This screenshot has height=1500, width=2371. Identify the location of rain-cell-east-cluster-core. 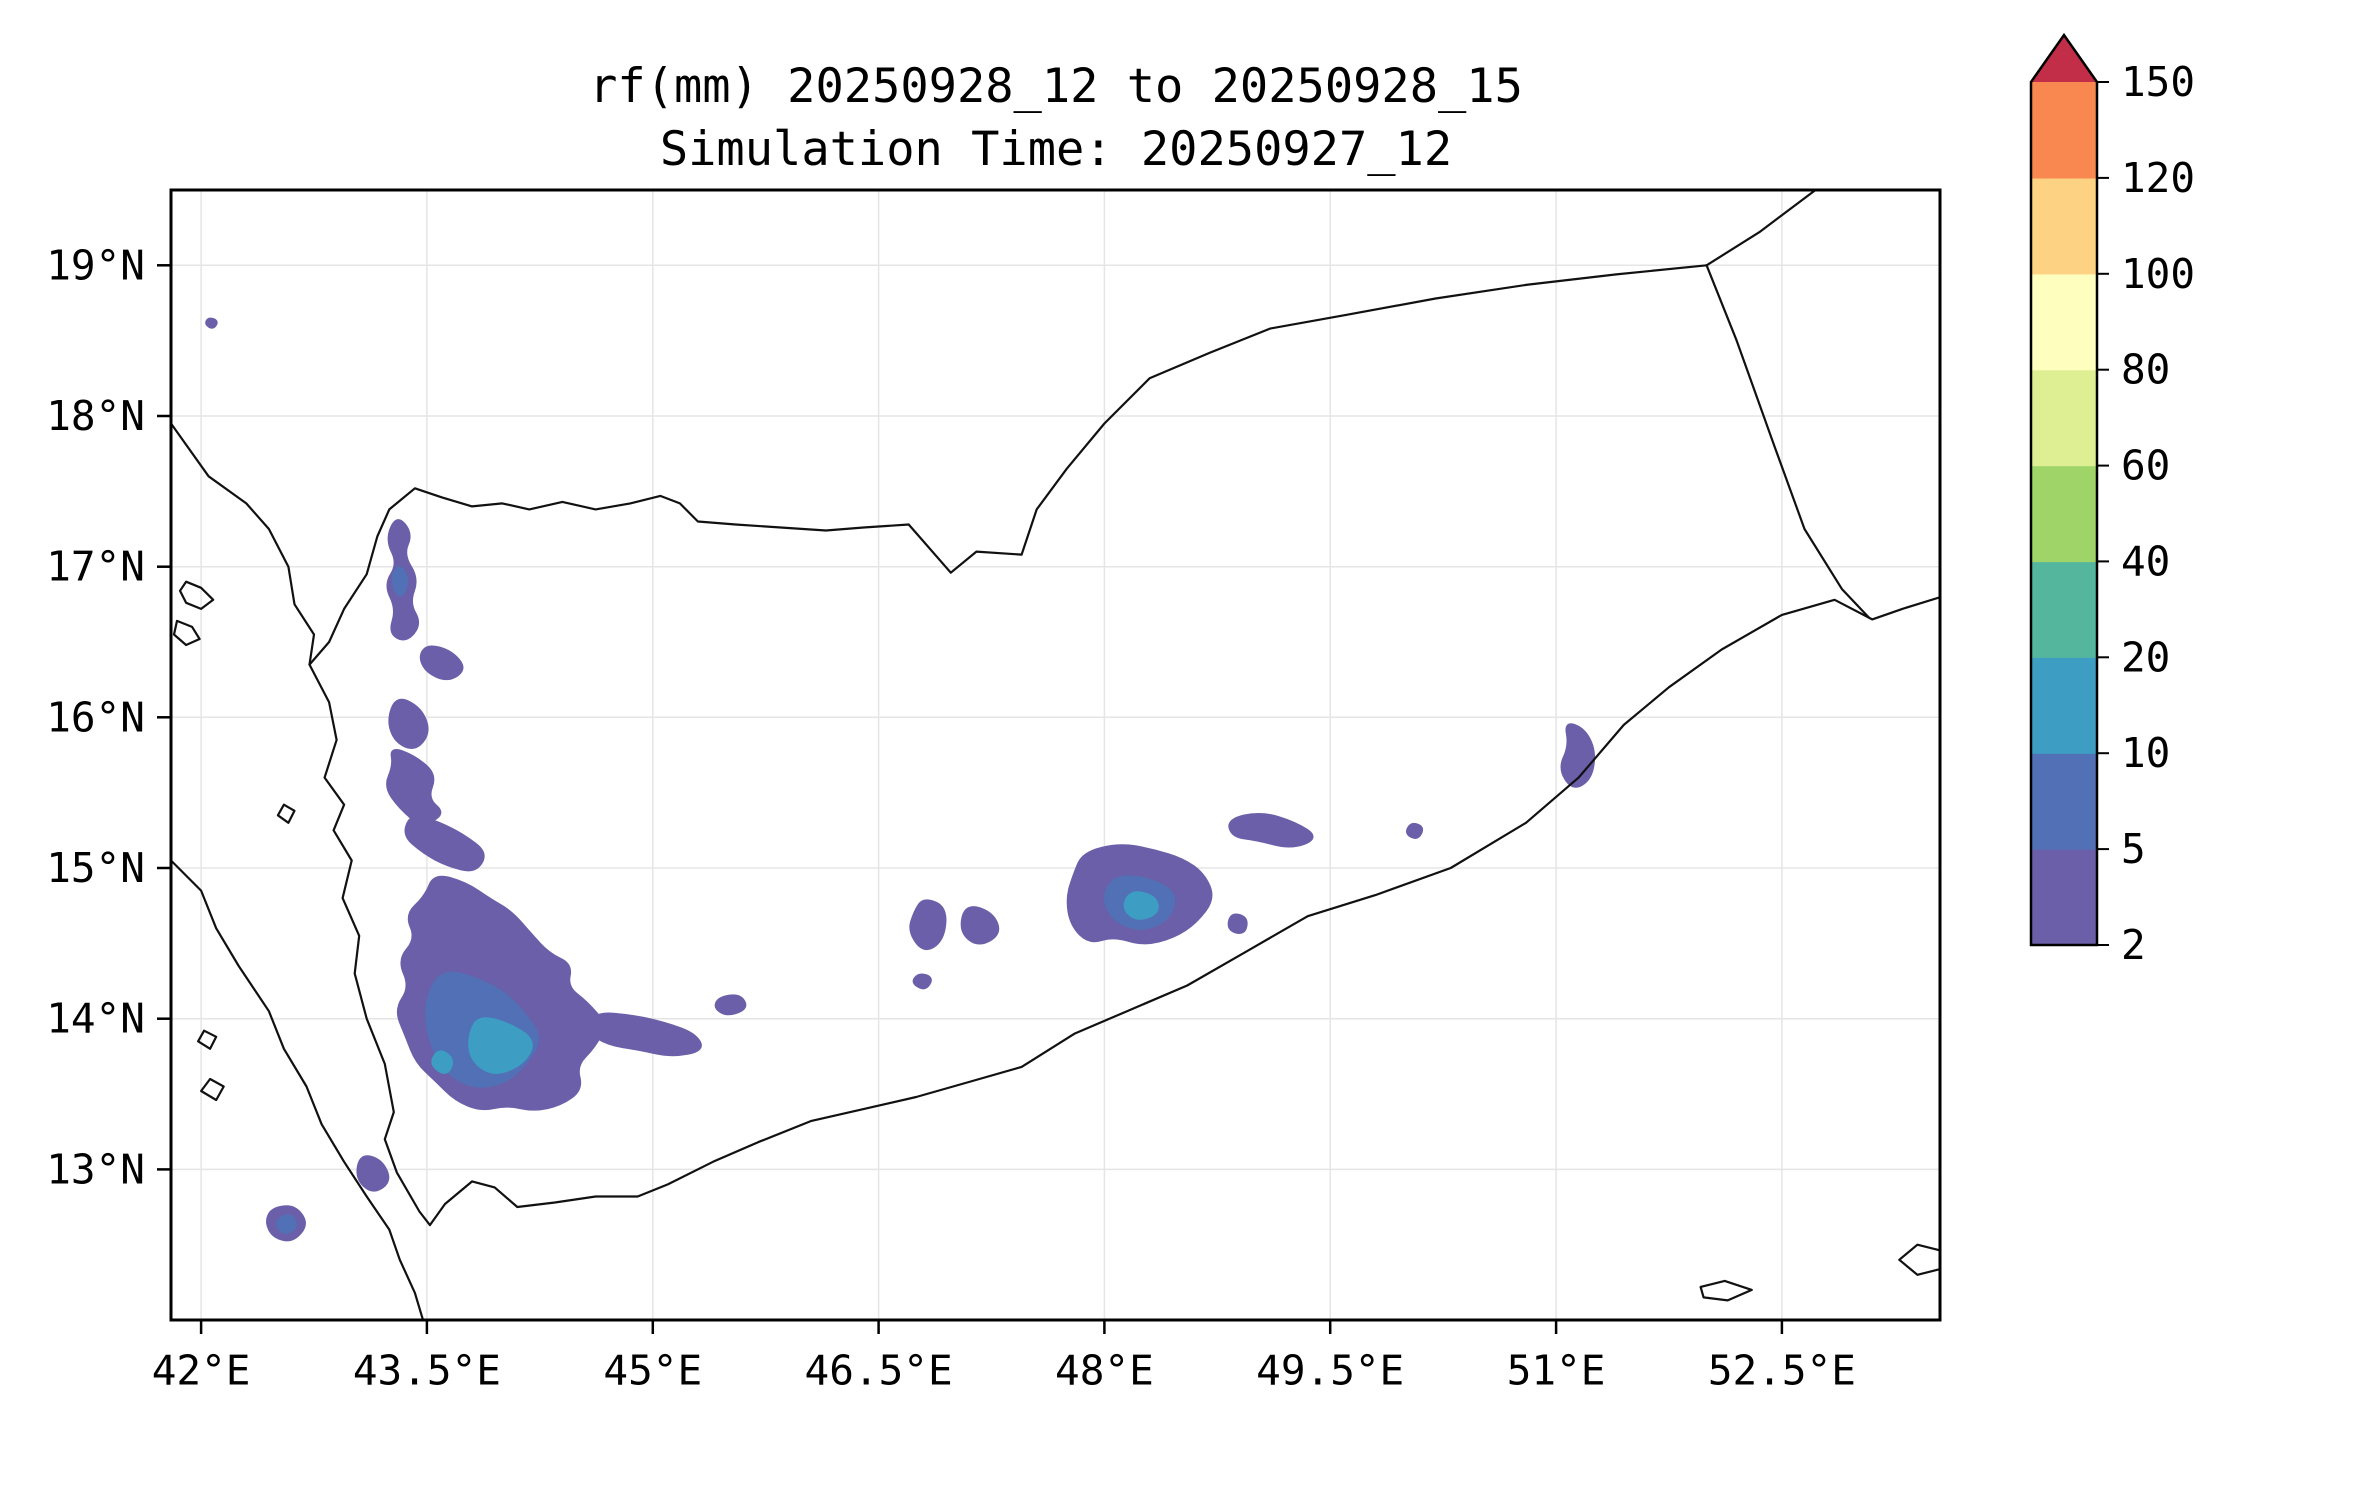
(1141, 905).